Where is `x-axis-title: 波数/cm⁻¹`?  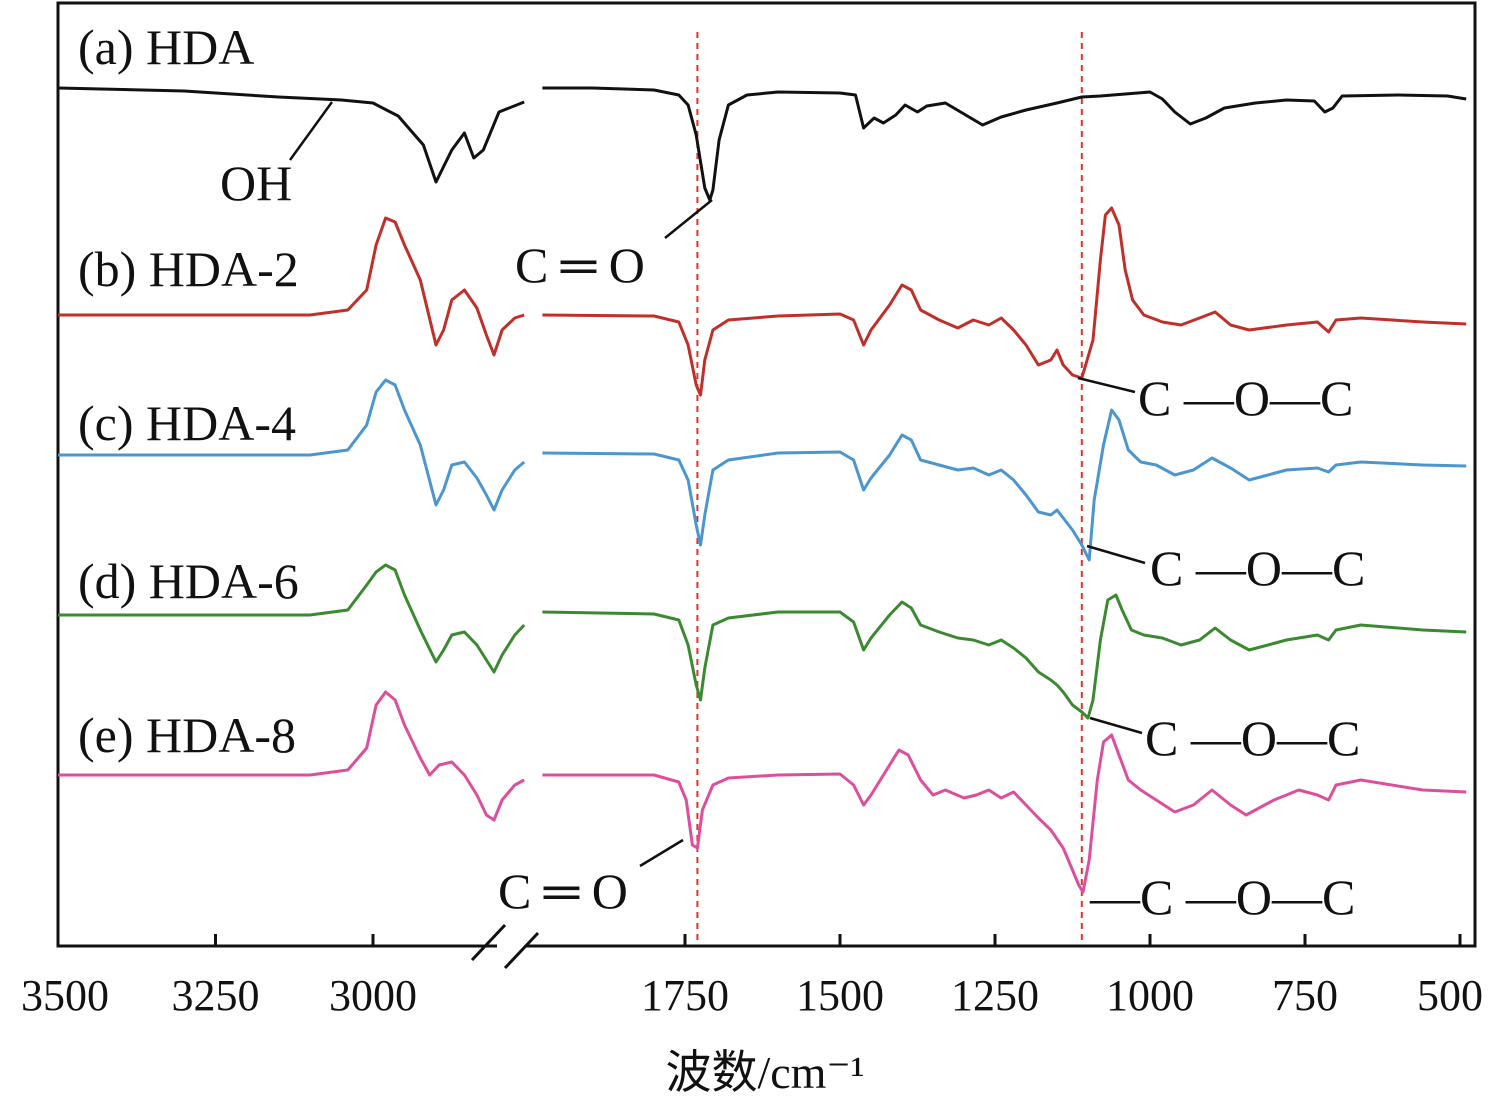
x-axis-title: 波数/cm⁻¹ is located at coordinates (764, 1072).